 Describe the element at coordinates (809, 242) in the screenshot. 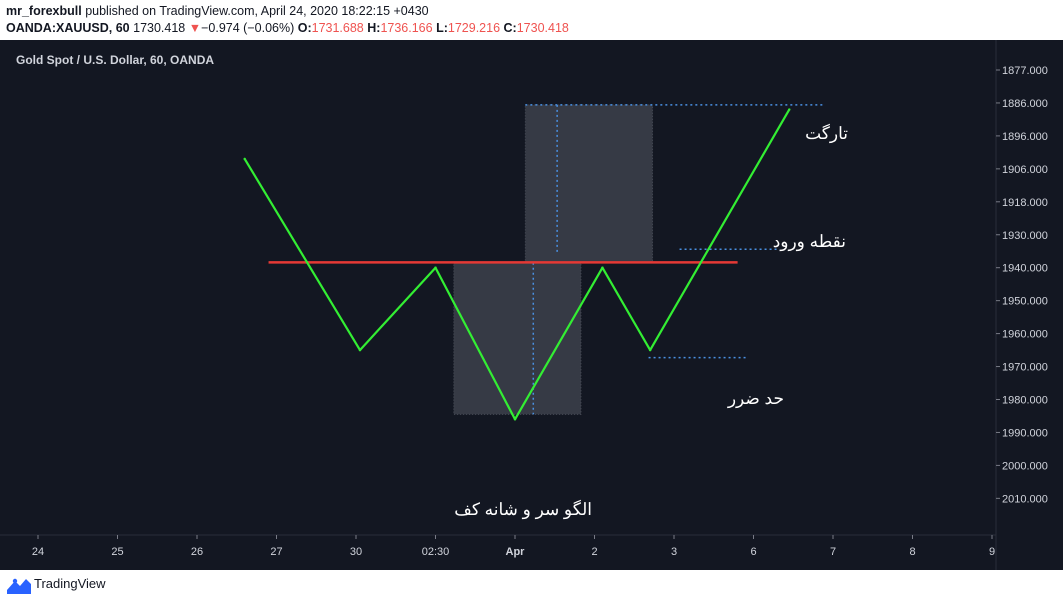

I see `entry-label: نقطه ورود` at that location.